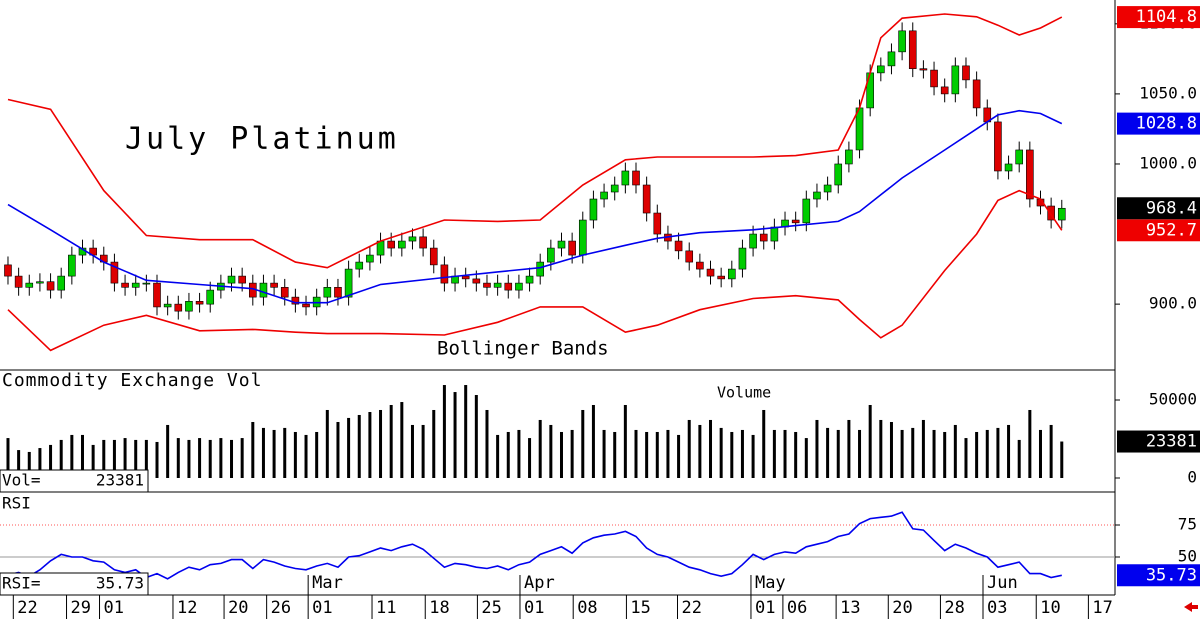 This screenshot has width=1200, height=619. Describe the element at coordinates (587, 608) in the screenshot. I see `x-tick-label: 08` at that location.